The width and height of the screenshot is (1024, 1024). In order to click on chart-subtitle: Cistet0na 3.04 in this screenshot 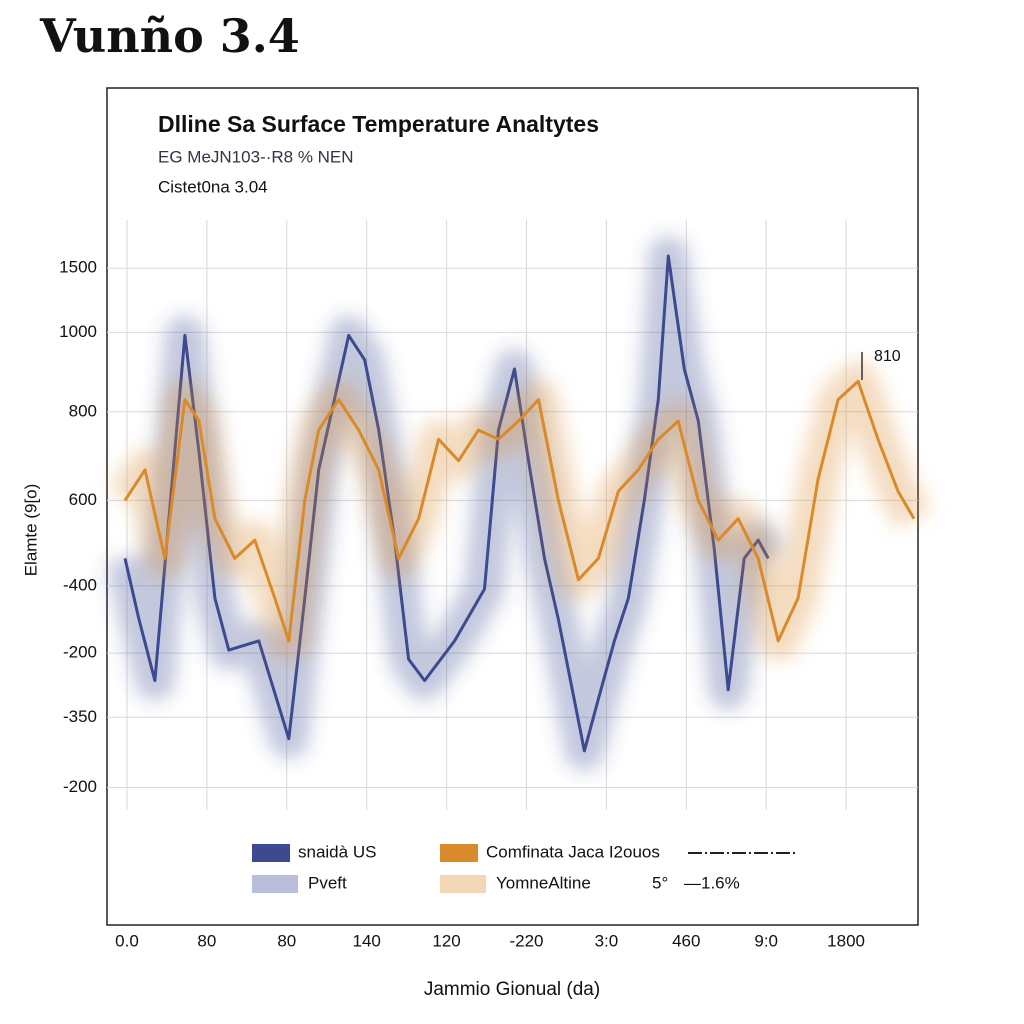, I will do `click(213, 186)`.